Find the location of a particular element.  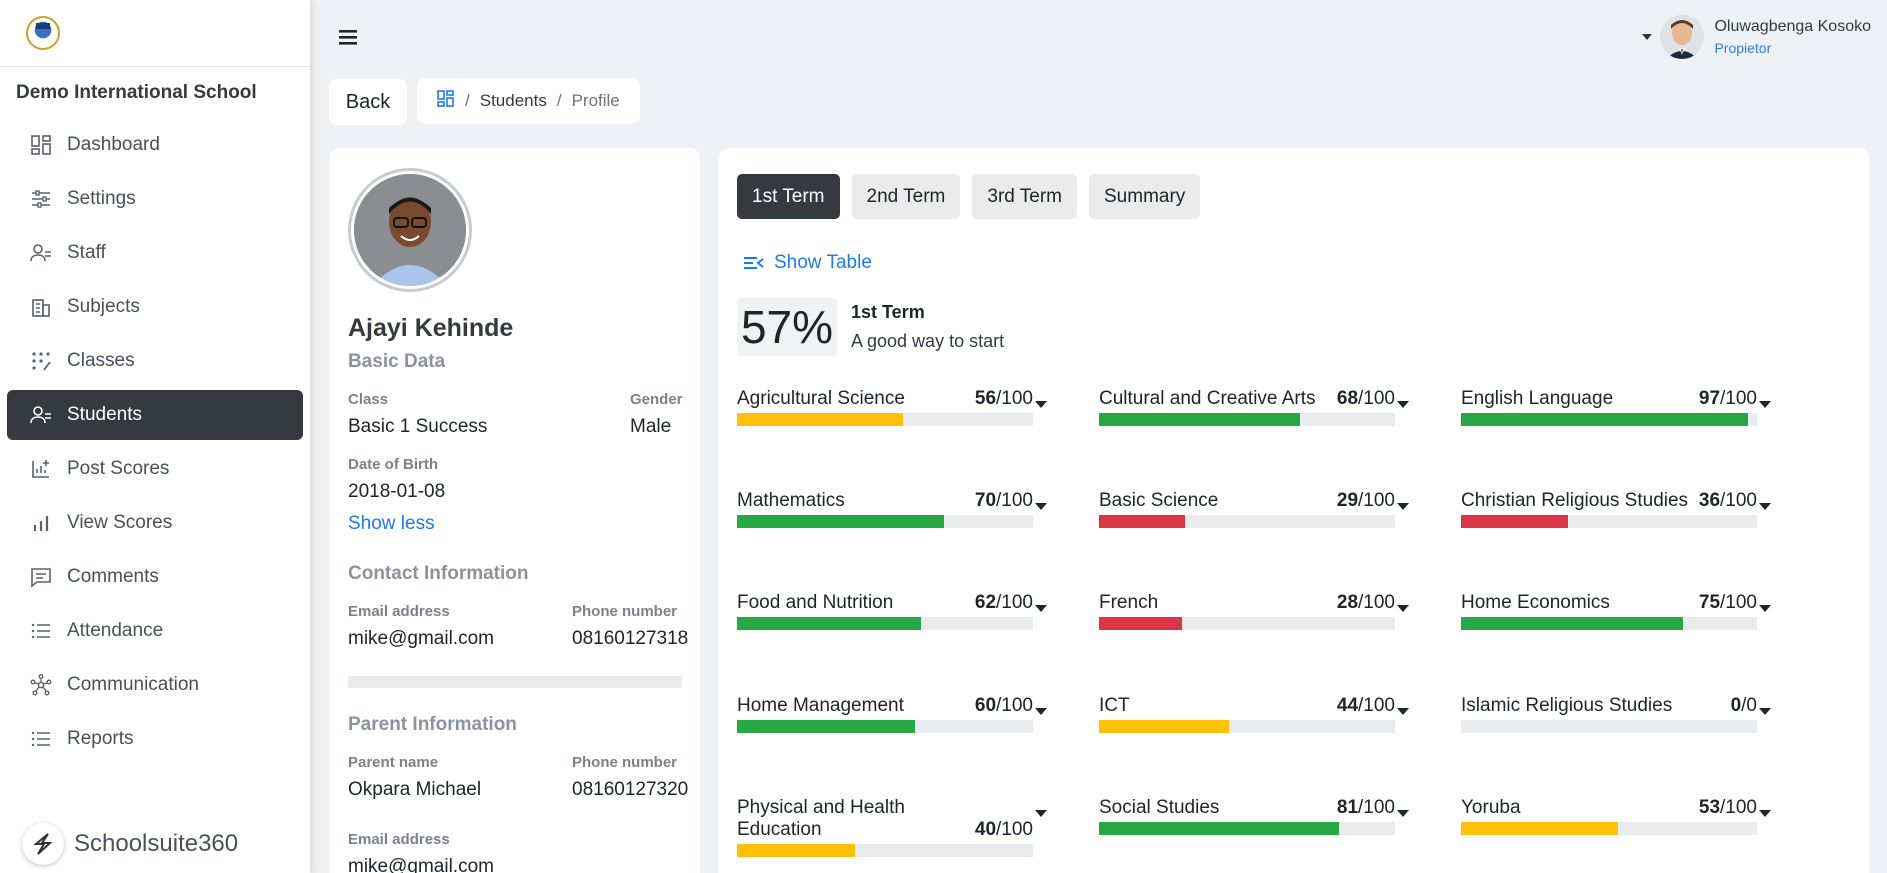

subject-score-value: 36 is located at coordinates (1709, 500).